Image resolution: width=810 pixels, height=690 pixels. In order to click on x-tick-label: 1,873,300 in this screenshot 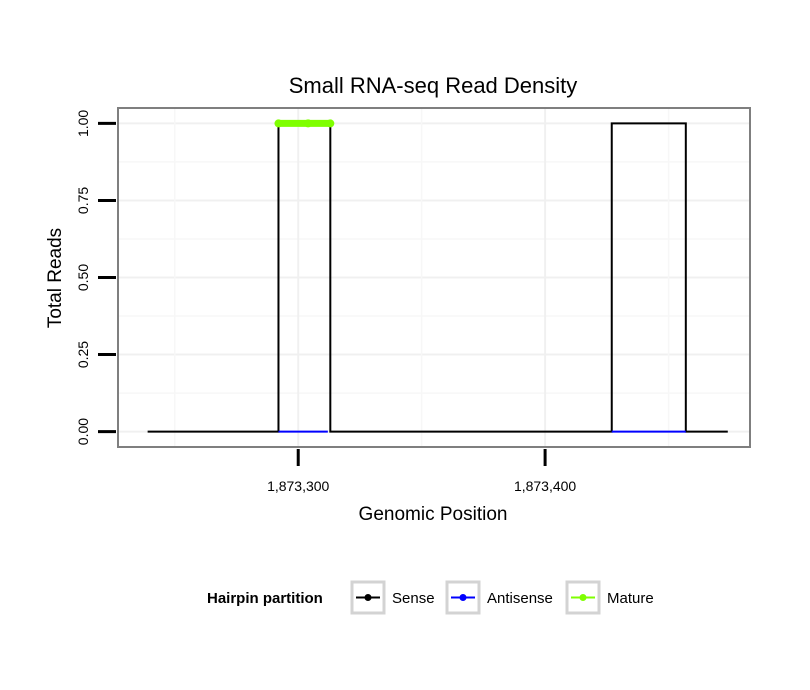, I will do `click(298, 486)`.